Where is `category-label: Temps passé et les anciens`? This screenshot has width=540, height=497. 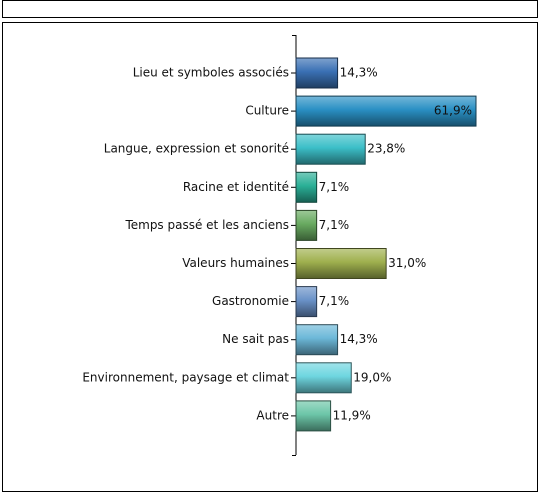 category-label: Temps passé et les anciens is located at coordinates (206, 225).